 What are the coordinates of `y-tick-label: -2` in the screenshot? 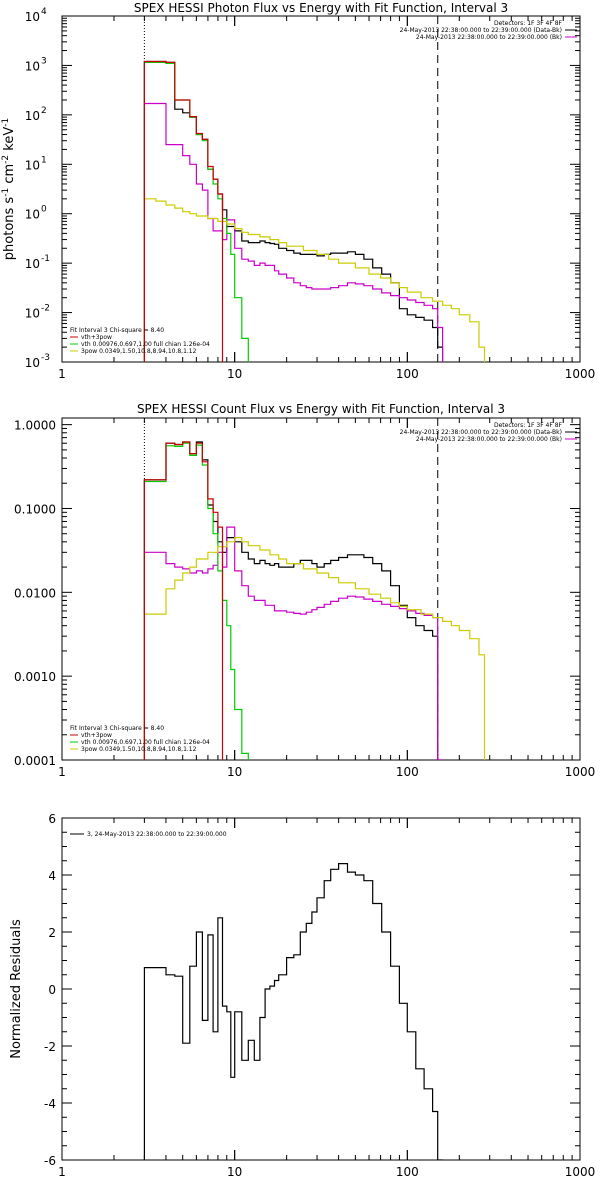 It's located at (50, 1047).